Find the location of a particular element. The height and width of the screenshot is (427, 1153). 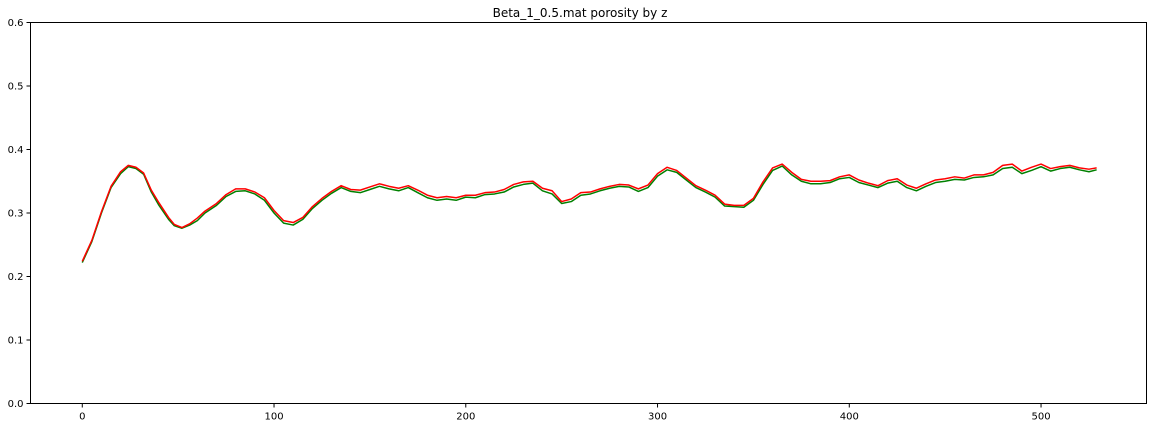

y-axis: 0.0 0.1 0.2 0.3 0.4 0.5 0.6 is located at coordinates (19, 214).